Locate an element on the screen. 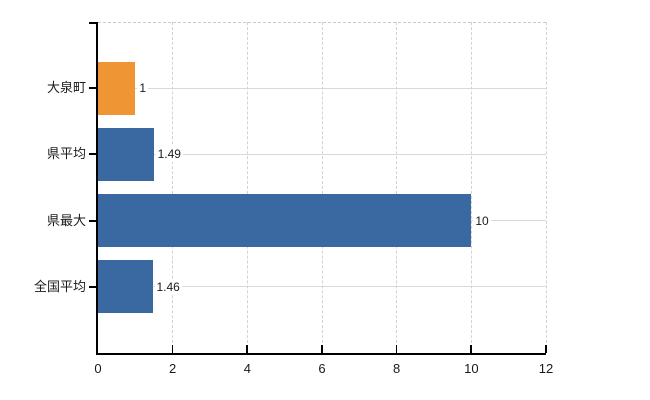 The width and height of the screenshot is (650, 400). y-axis-line is located at coordinates (97, 188).